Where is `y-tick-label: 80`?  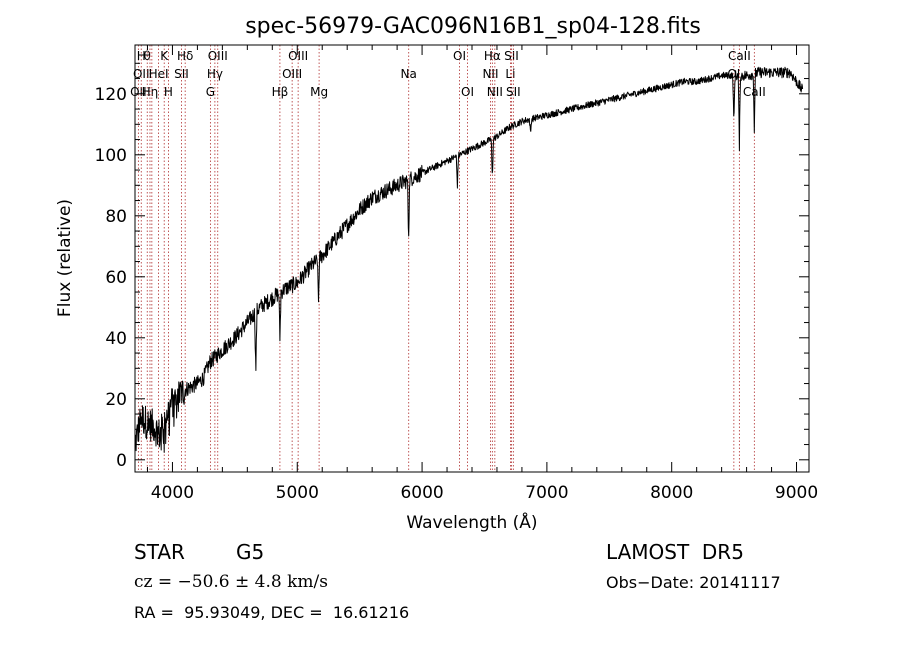
y-tick-label: 80 is located at coordinates (116, 217).